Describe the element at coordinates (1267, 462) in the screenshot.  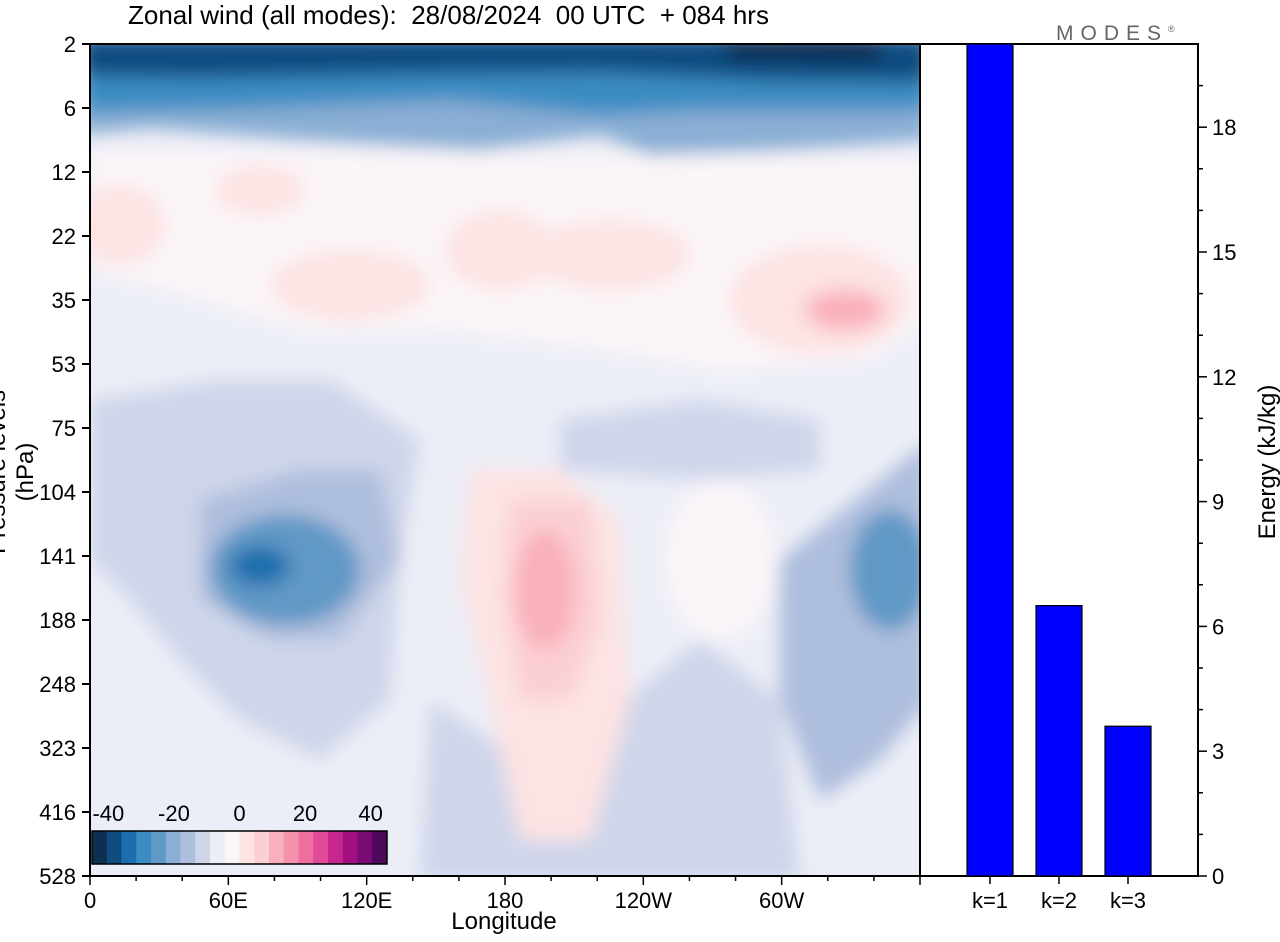
I see `energy-axis-label: Energy (kJ/kg)` at that location.